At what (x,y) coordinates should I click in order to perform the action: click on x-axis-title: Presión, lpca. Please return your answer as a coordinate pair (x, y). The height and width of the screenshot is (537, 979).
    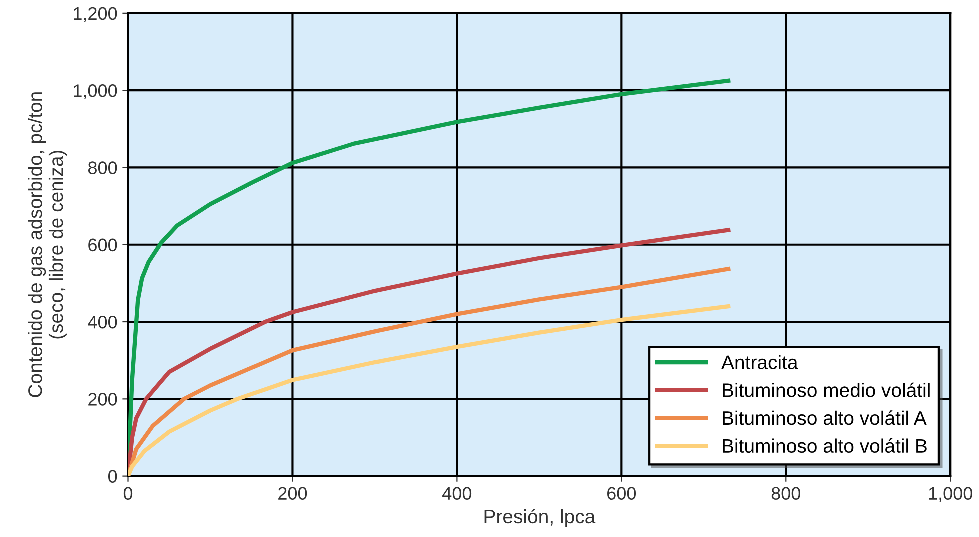
    Looking at the image, I should click on (540, 518).